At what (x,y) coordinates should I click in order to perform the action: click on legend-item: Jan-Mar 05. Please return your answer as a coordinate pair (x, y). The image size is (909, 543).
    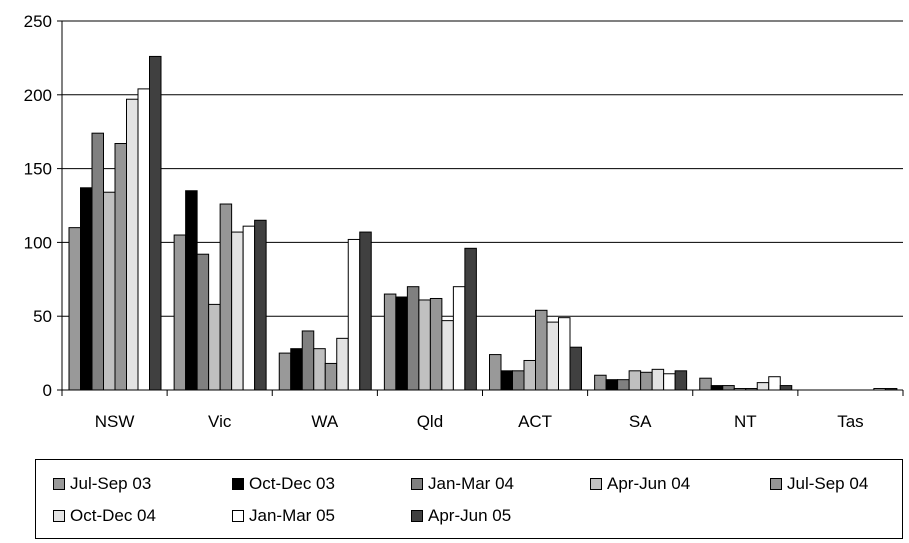
    Looking at the image, I should click on (283, 516).